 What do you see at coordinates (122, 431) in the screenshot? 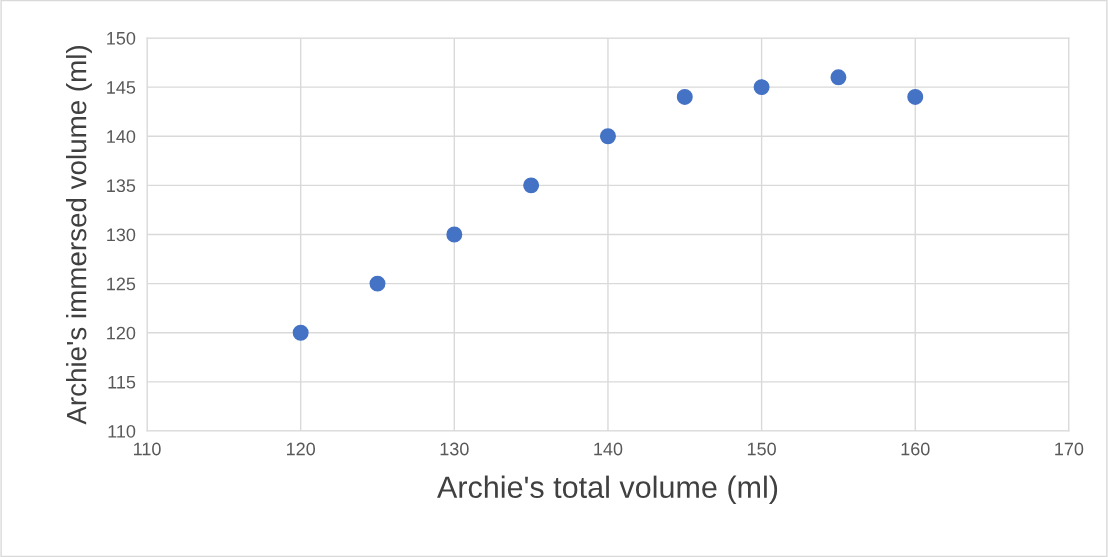
I see `y-tick-label: 110` at bounding box center [122, 431].